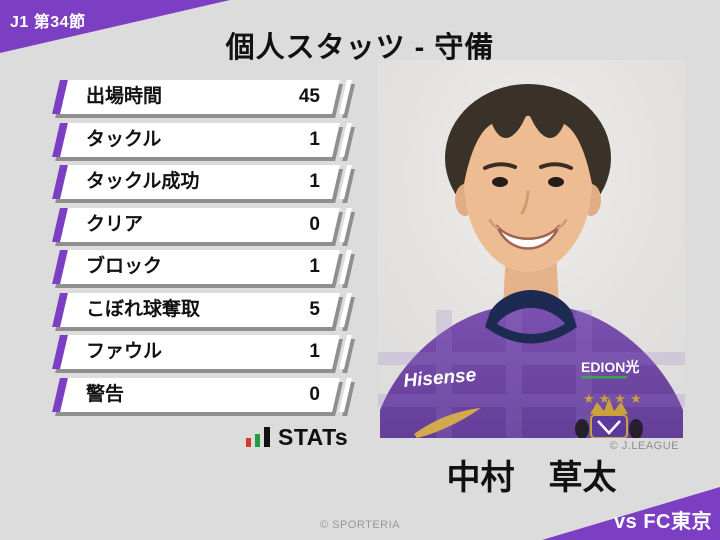 This screenshot has height=540, width=720. Describe the element at coordinates (196, 267) in the screenshot. I see `stat-row: ブロック 1` at that location.